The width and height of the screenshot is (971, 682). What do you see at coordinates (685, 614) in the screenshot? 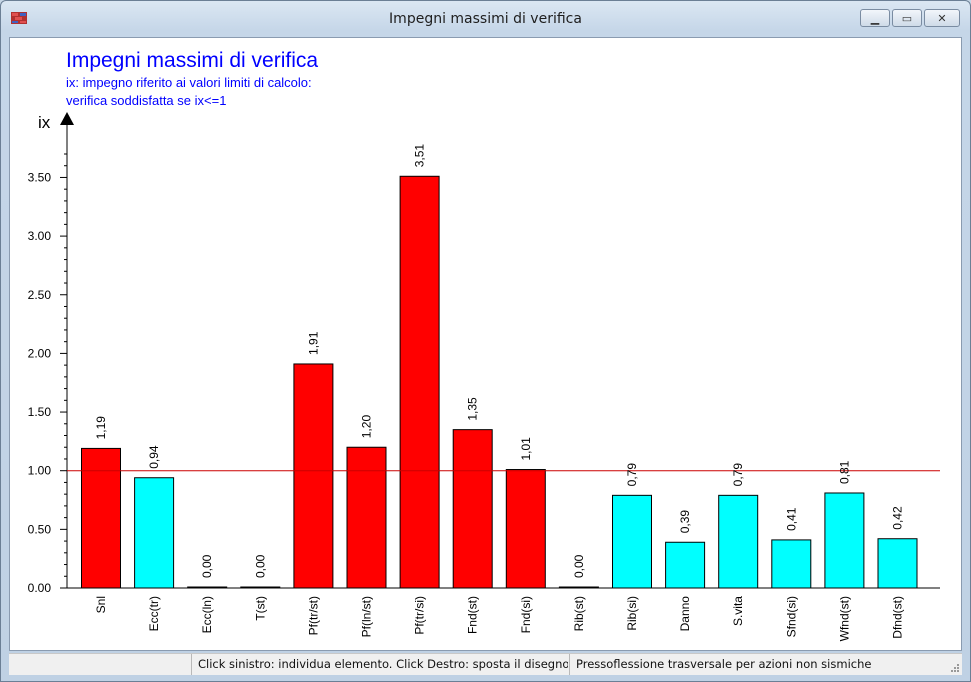
I see `x-tick-label: Danno` at bounding box center [685, 614].